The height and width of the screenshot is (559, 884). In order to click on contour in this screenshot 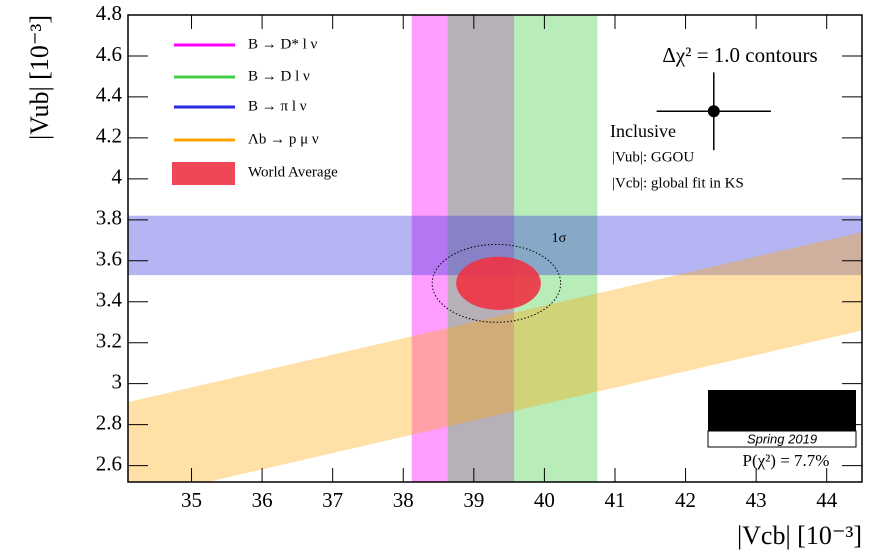, I will do `click(496, 283)`.